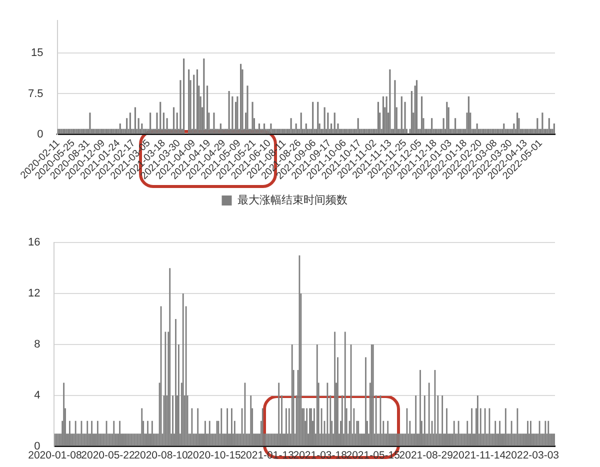 Image resolution: width=600 pixels, height=467 pixels. What do you see at coordinates (36, 94) in the screenshot?
I see `y-tick-label: 7.5` at bounding box center [36, 94].